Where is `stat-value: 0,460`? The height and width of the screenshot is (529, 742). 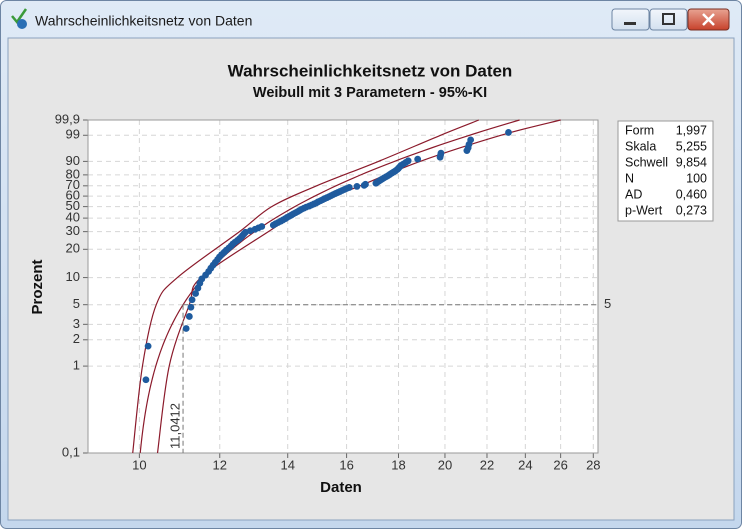 stat-value: 0,460 is located at coordinates (691, 194).